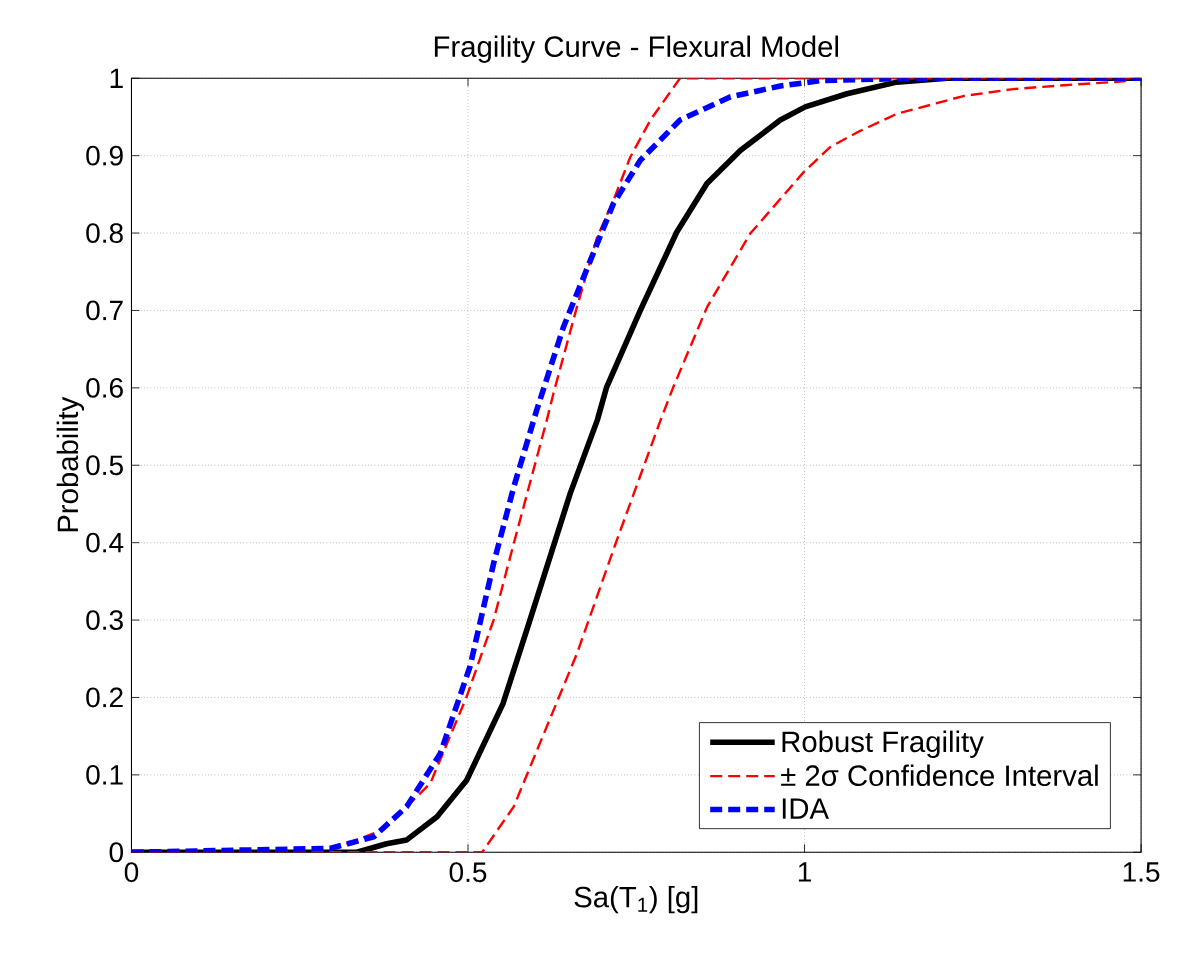 Image resolution: width=1180 pixels, height=970 pixels. What do you see at coordinates (939, 775) in the screenshot?
I see `legend-label: ± 2σ Confidence Interval` at bounding box center [939, 775].